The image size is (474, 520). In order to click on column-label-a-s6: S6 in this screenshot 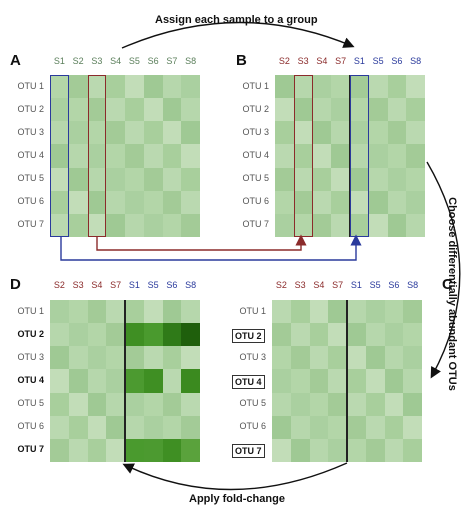, I will do `click(153, 61)`.